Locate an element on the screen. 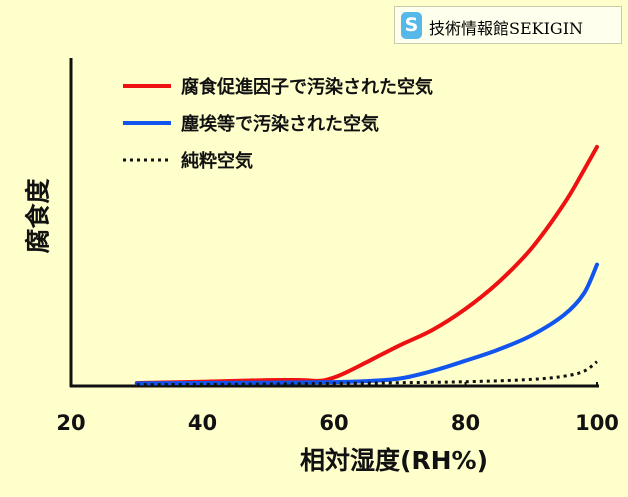 This screenshot has height=497, width=628. legend-label-1: 腐食促進因子で汚染された空気 is located at coordinates (307, 87).